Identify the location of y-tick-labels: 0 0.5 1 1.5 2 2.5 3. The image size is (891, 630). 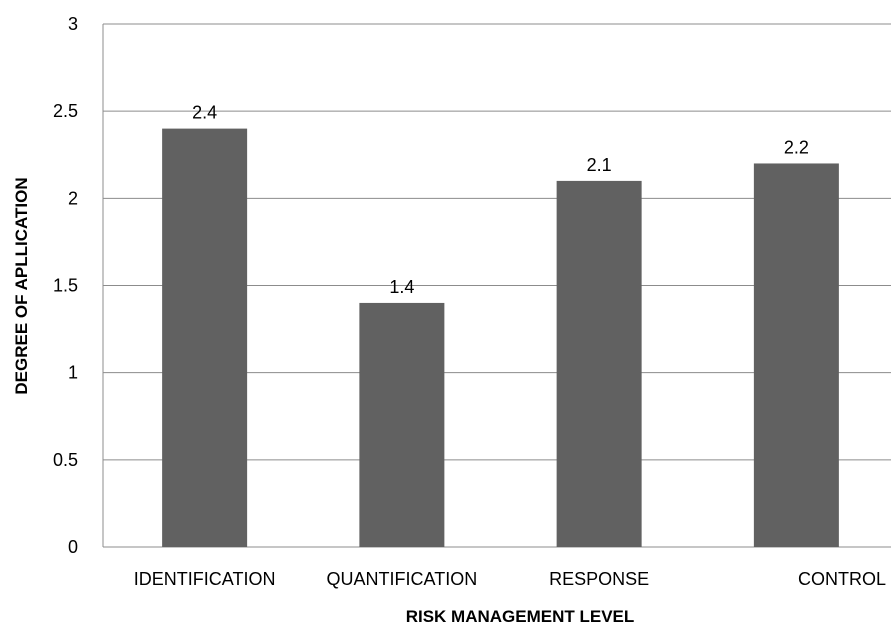
(65, 285).